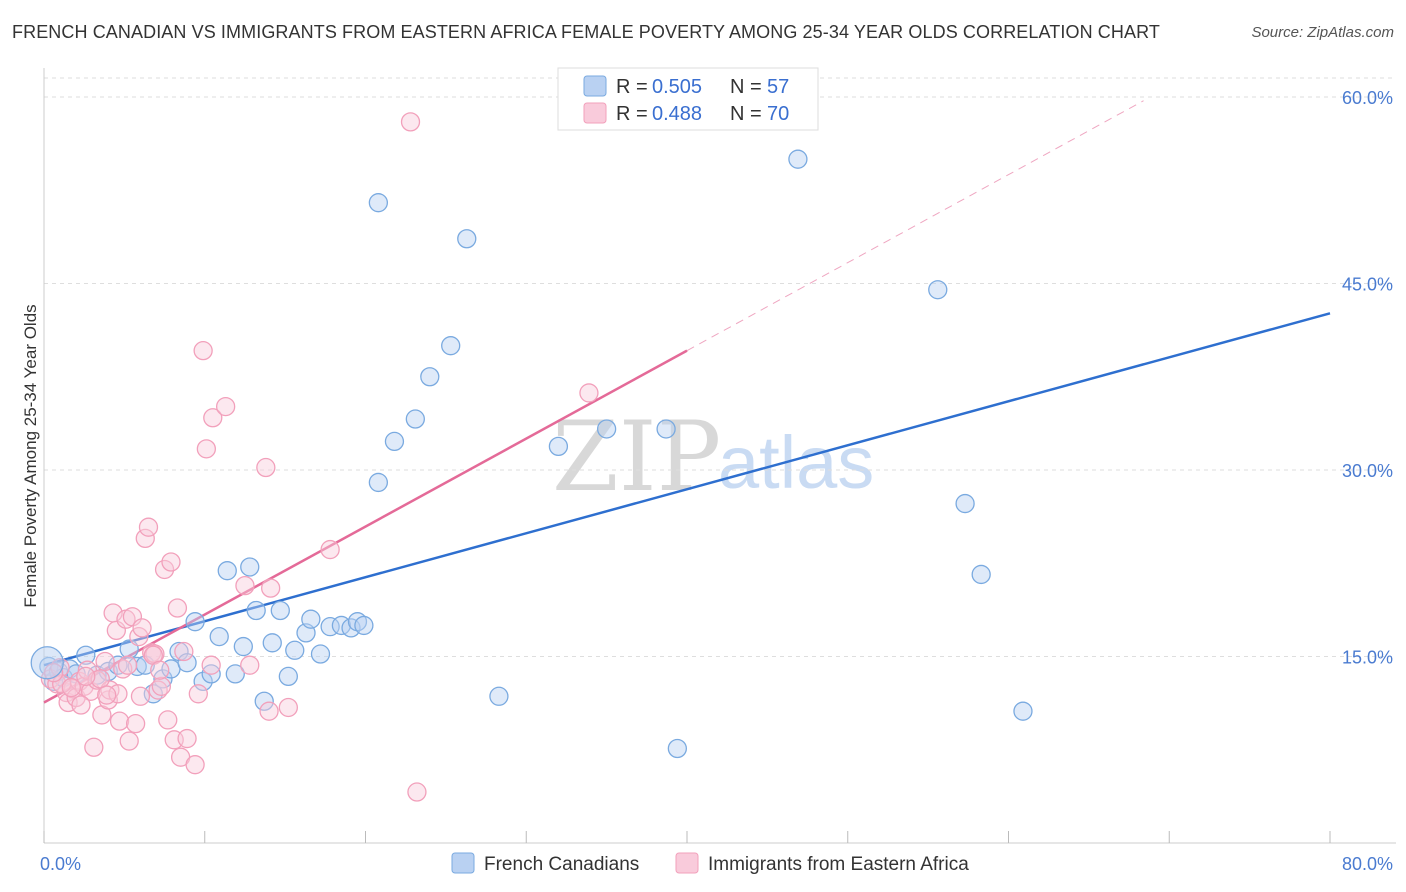 This screenshot has width=1406, height=892. I want to click on bottom-legend-swatch-french-canadians, so click(463, 863).